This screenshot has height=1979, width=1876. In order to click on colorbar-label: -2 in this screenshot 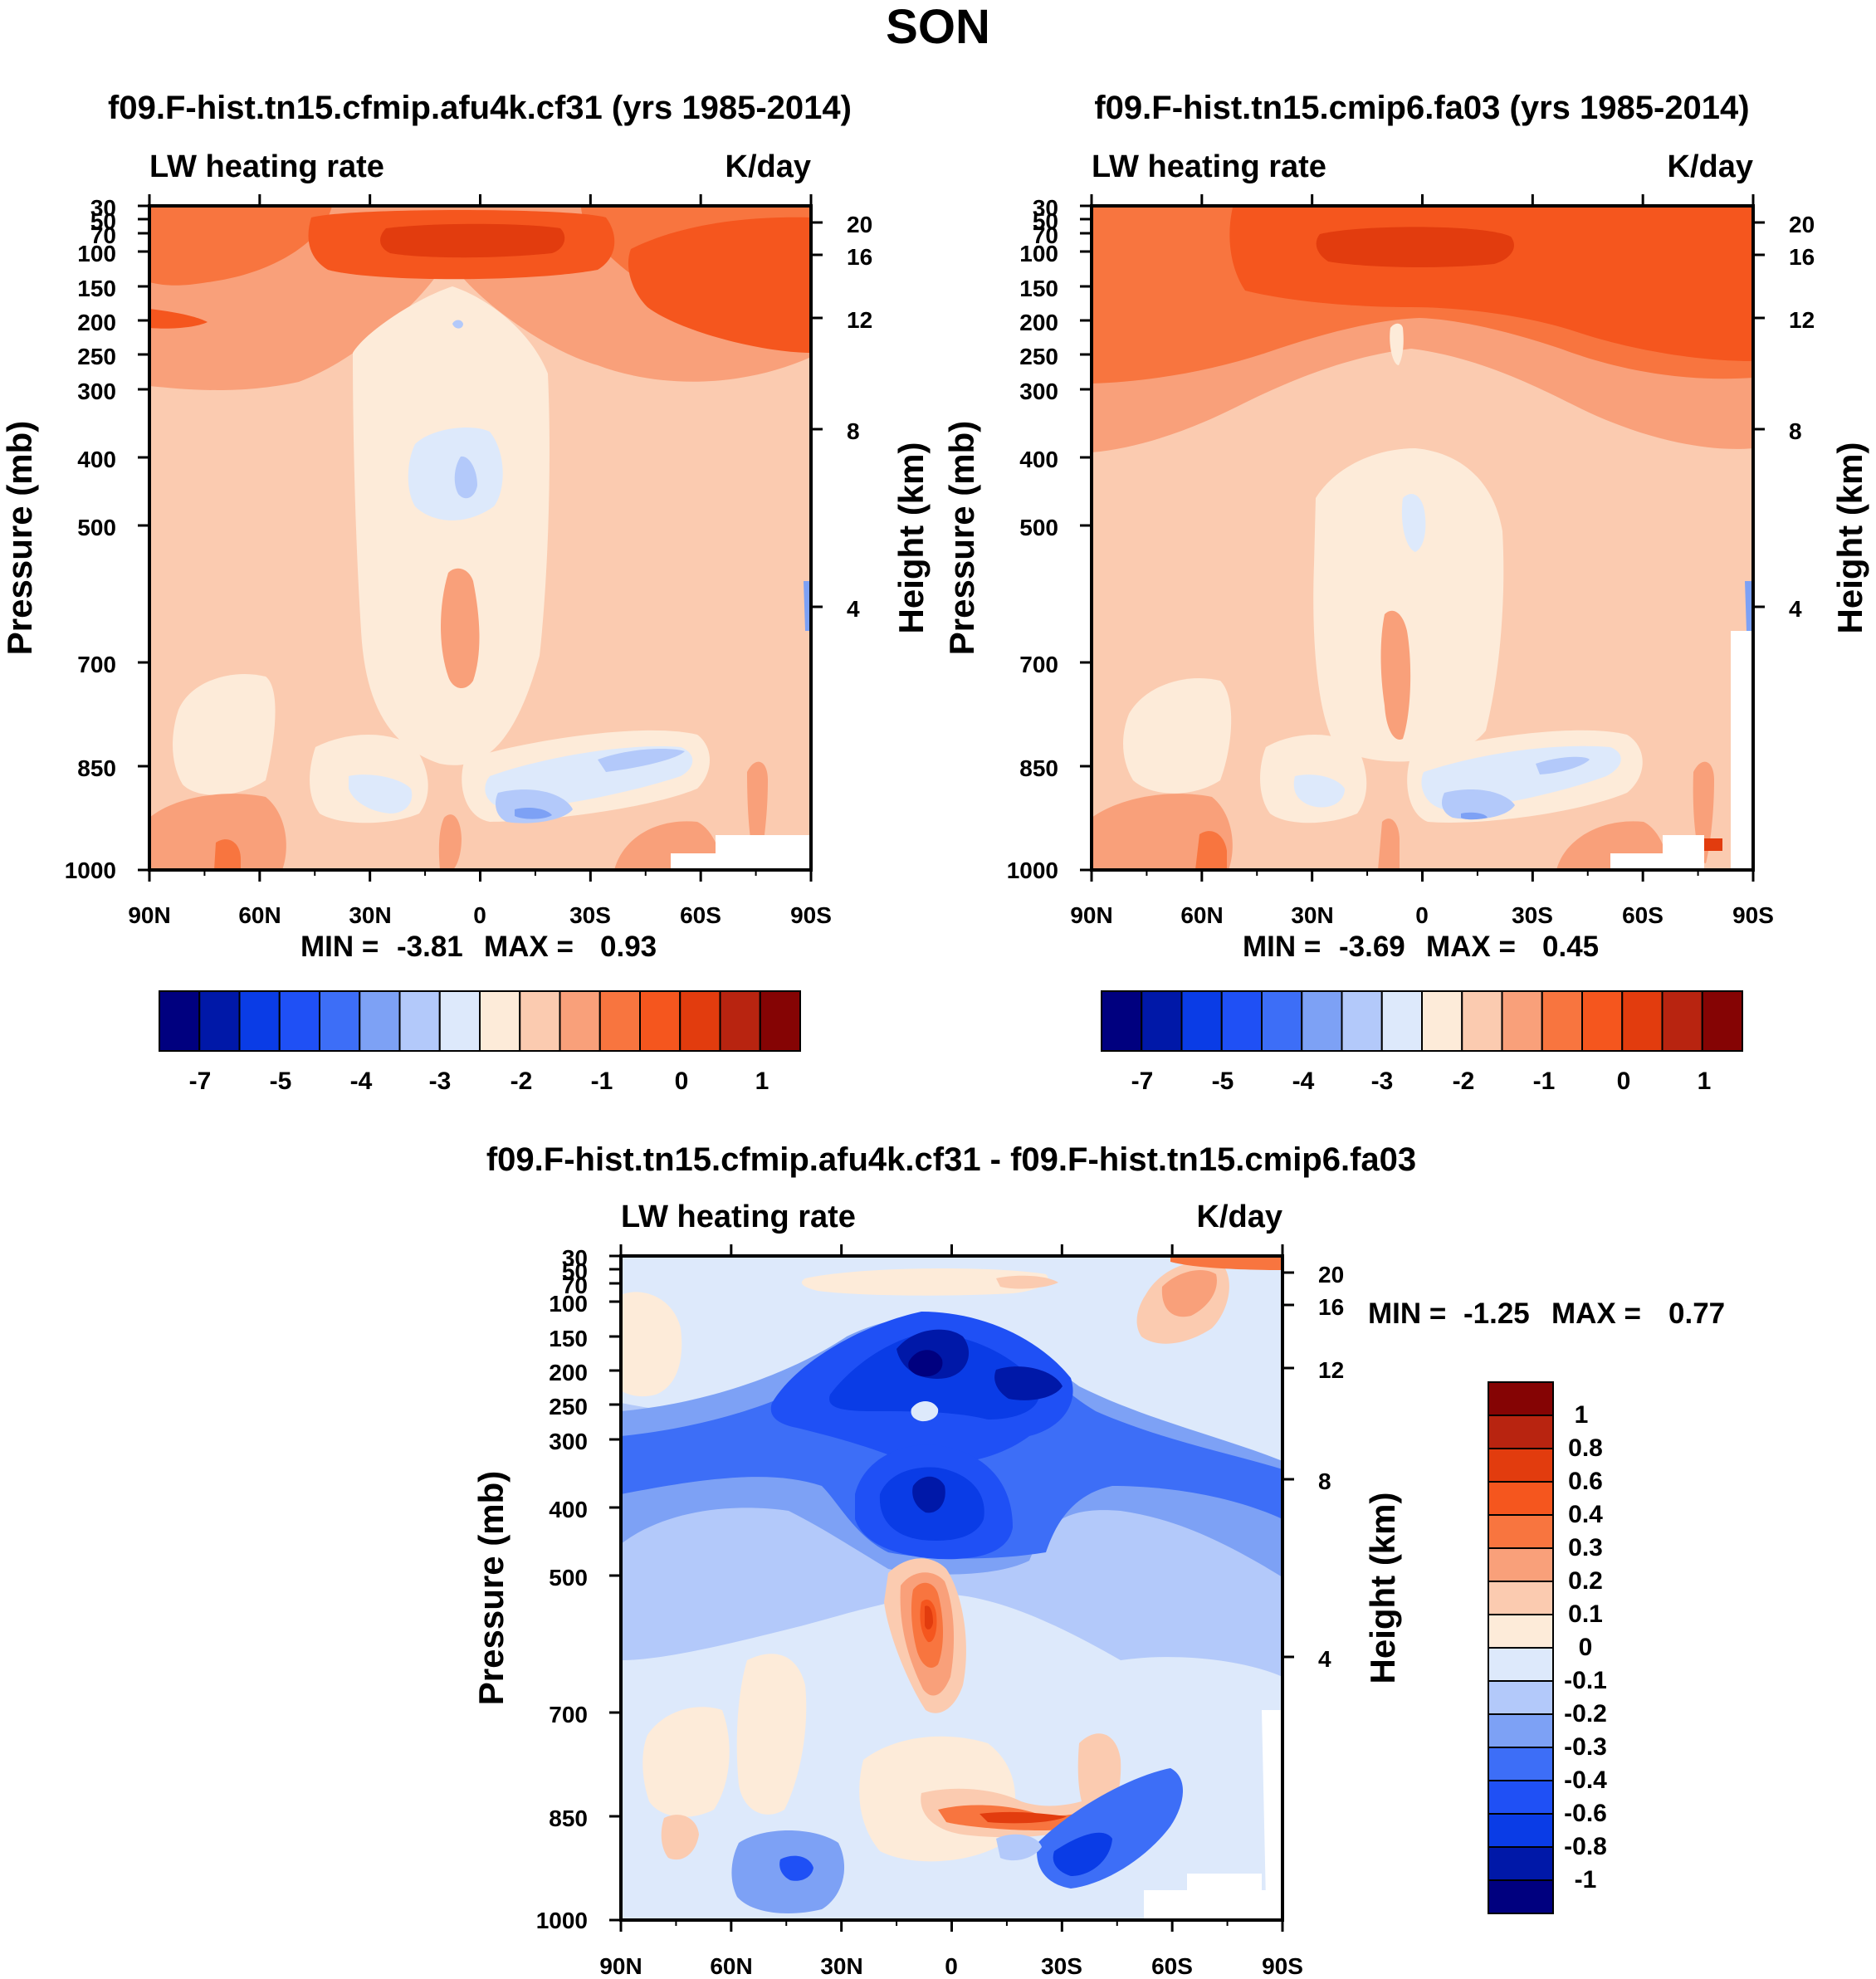, I will do `click(522, 1081)`.